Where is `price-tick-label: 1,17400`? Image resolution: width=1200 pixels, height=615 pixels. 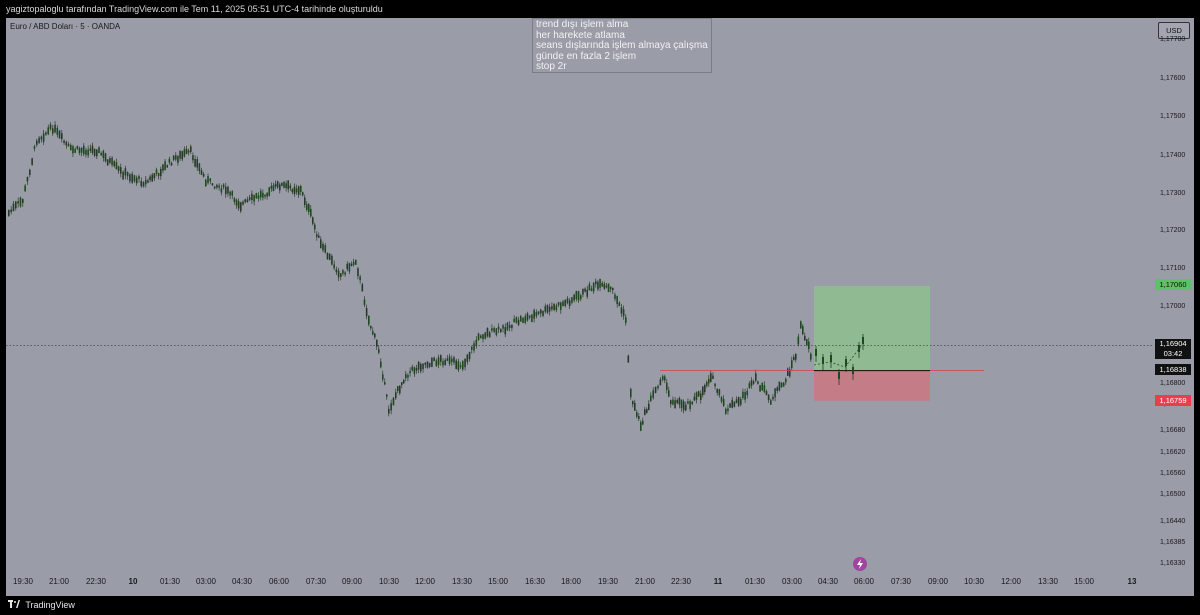
price-tick-label: 1,17400 is located at coordinates (1173, 155).